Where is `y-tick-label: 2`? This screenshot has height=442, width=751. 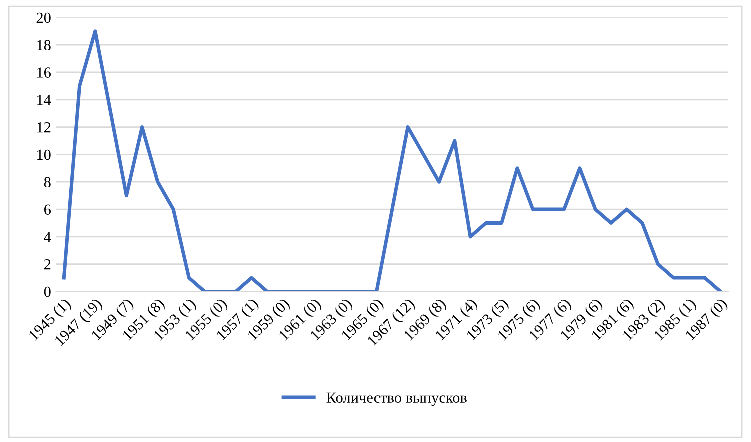 y-tick-label: 2 is located at coordinates (47, 265).